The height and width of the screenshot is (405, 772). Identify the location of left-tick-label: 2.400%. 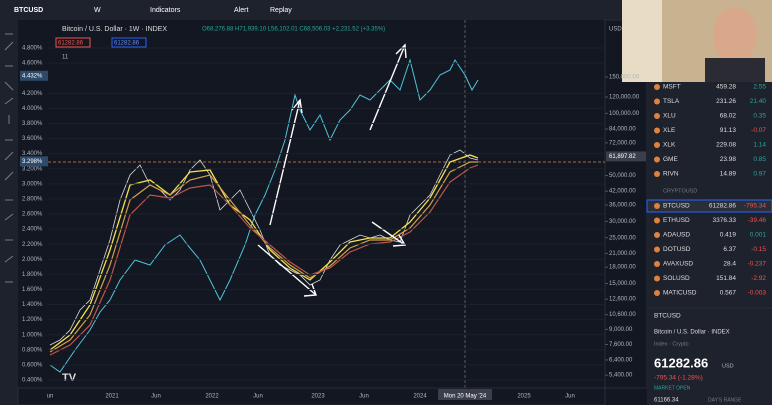
(32, 230).